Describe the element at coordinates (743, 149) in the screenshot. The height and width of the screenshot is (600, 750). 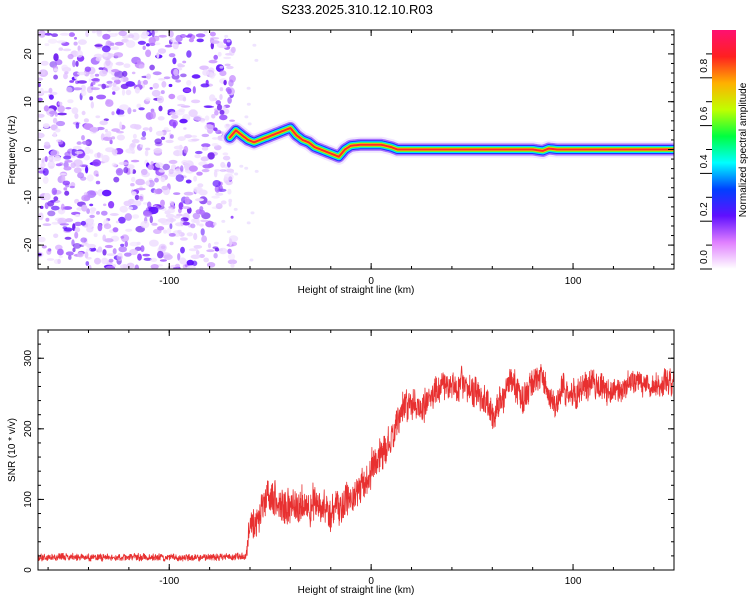
I see `colorbar-label: Normalized spectral amplitude` at that location.